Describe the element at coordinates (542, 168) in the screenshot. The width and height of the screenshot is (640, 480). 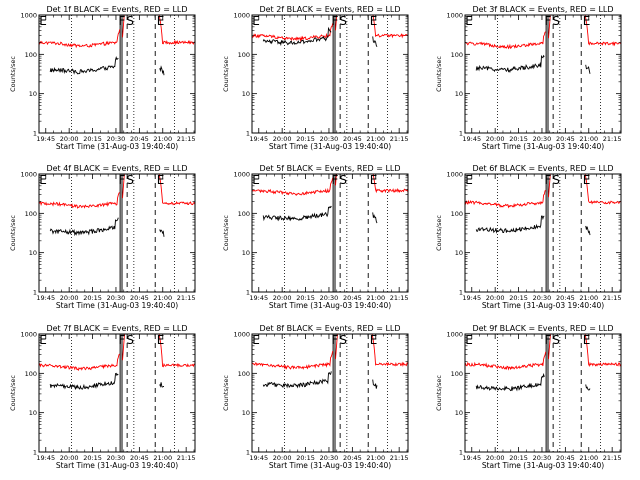
I see `panel-title: Det 6f BLACK = Events, RED = LLD` at that location.